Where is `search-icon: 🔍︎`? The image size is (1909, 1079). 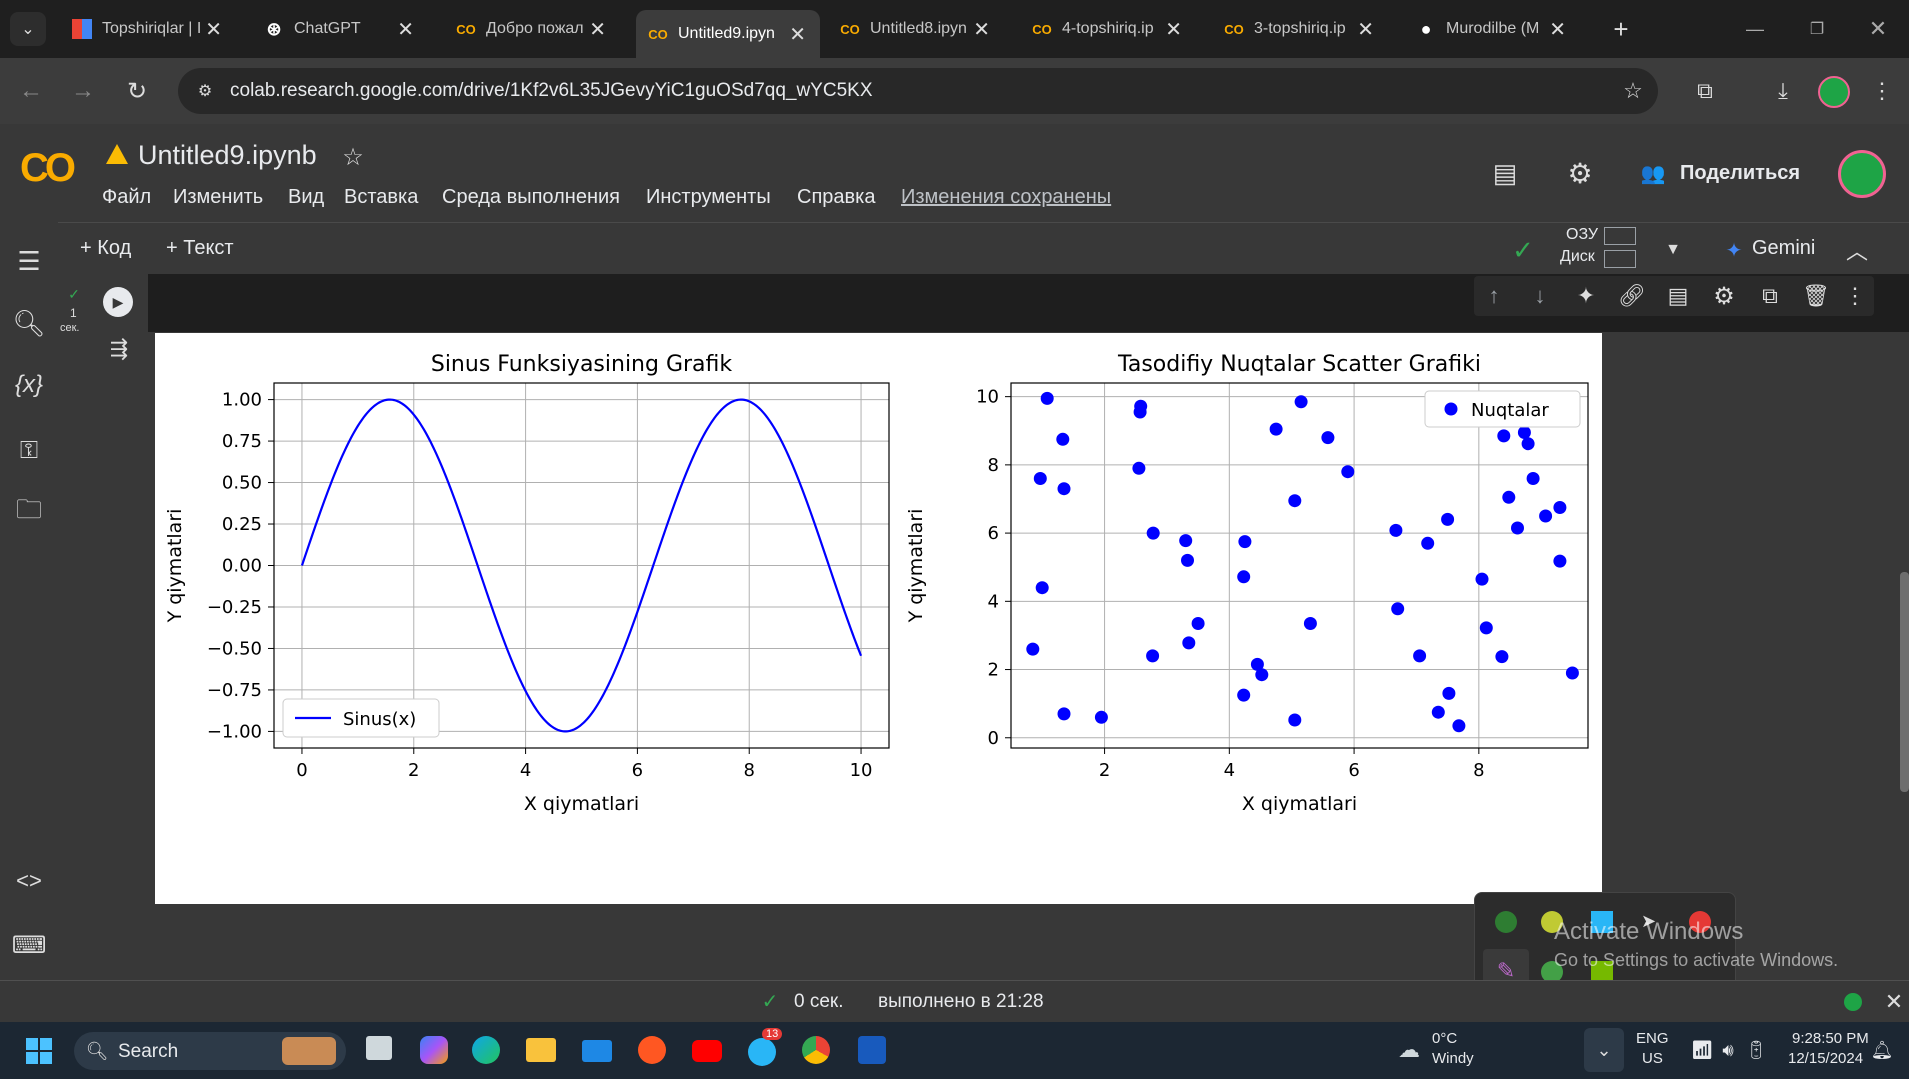
search-icon: 🔍︎ is located at coordinates (29, 322).